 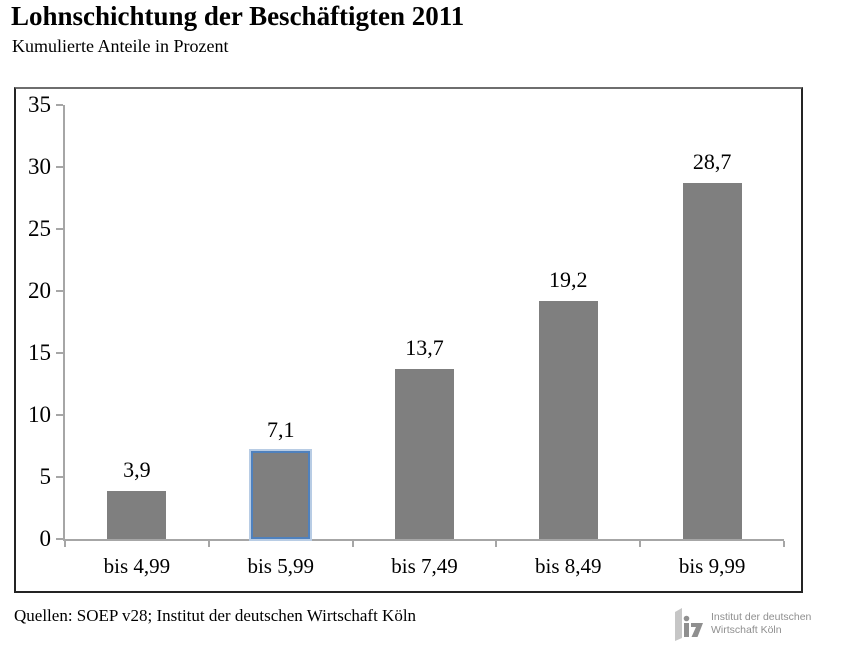 What do you see at coordinates (64, 323) in the screenshot?
I see `y-axis-line` at bounding box center [64, 323].